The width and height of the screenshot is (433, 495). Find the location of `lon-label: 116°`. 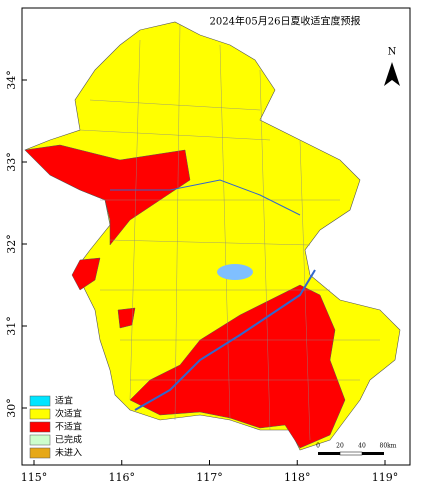

lon-label: 116° is located at coordinates (122, 477).